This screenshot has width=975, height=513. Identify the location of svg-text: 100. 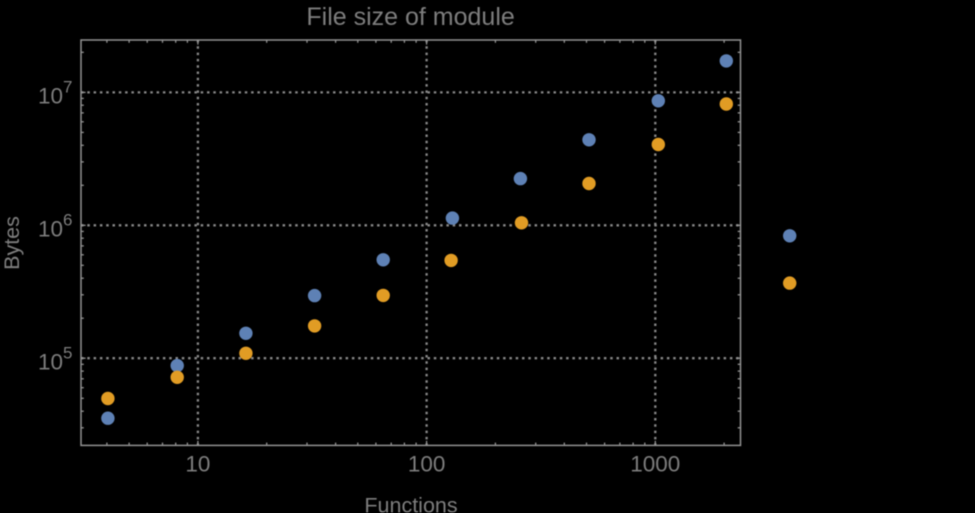
(427, 464).